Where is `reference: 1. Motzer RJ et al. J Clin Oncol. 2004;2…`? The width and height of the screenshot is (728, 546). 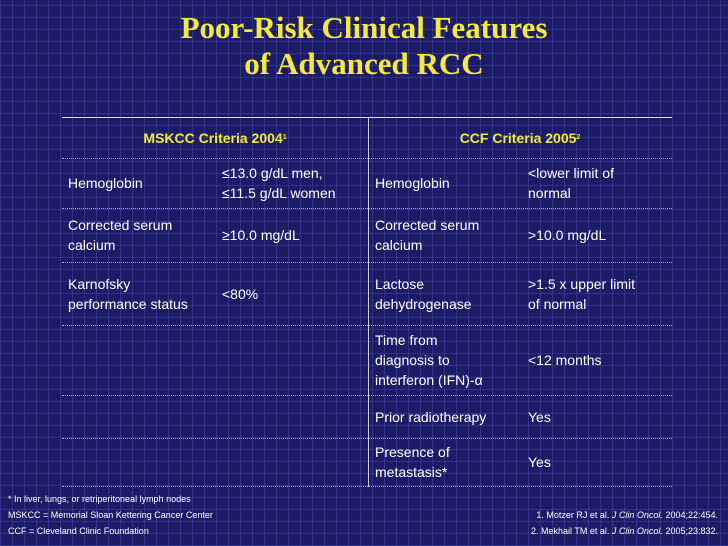 reference: 1. Motzer RJ et al. J Clin Oncol. 2004;2… is located at coordinates (627, 515).